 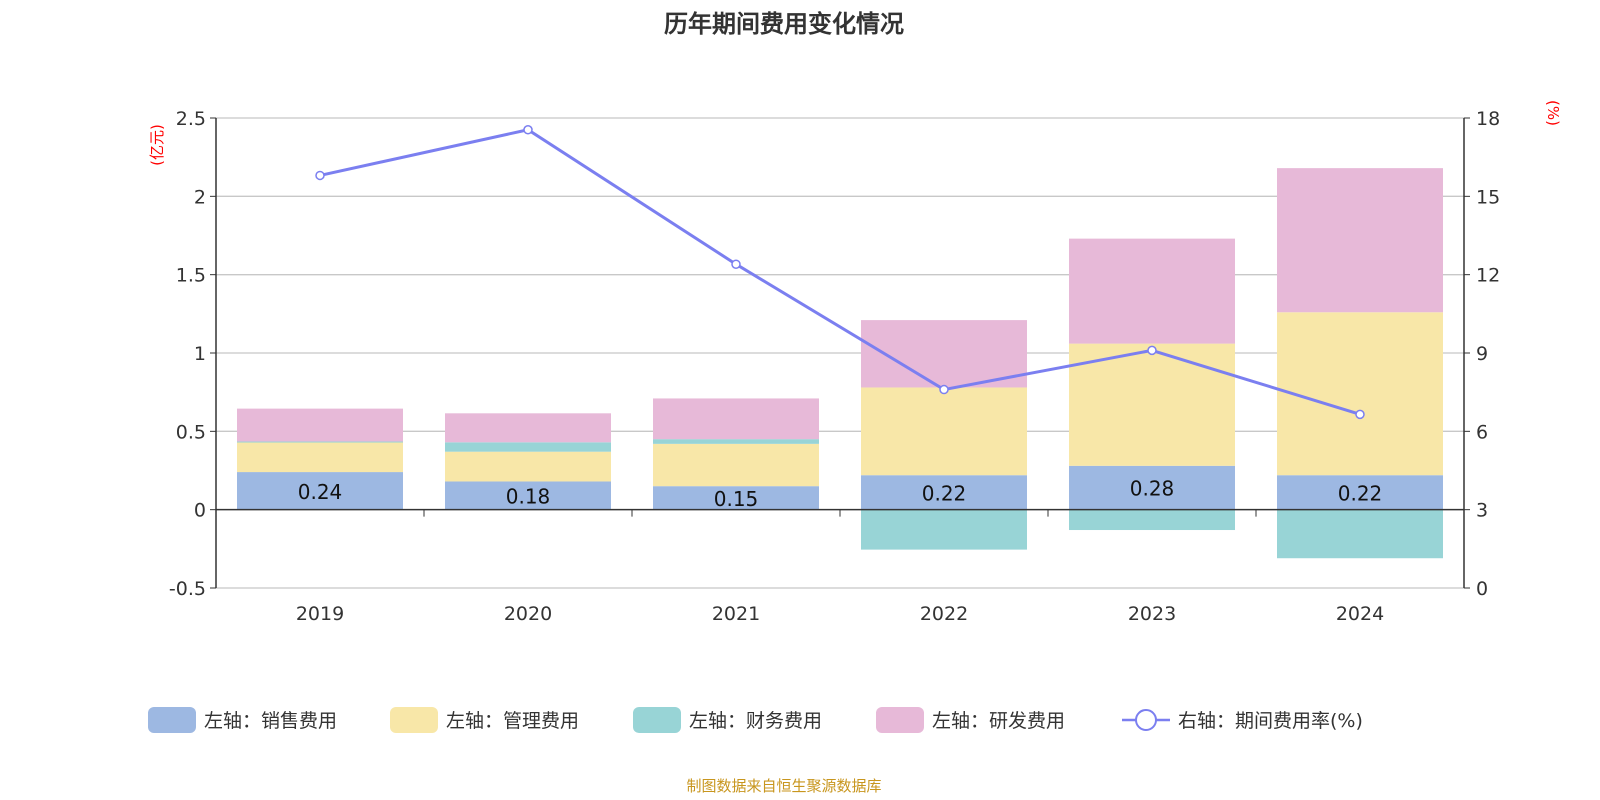 What do you see at coordinates (191, 119) in the screenshot?
I see `left-tick-label: 2.5` at bounding box center [191, 119].